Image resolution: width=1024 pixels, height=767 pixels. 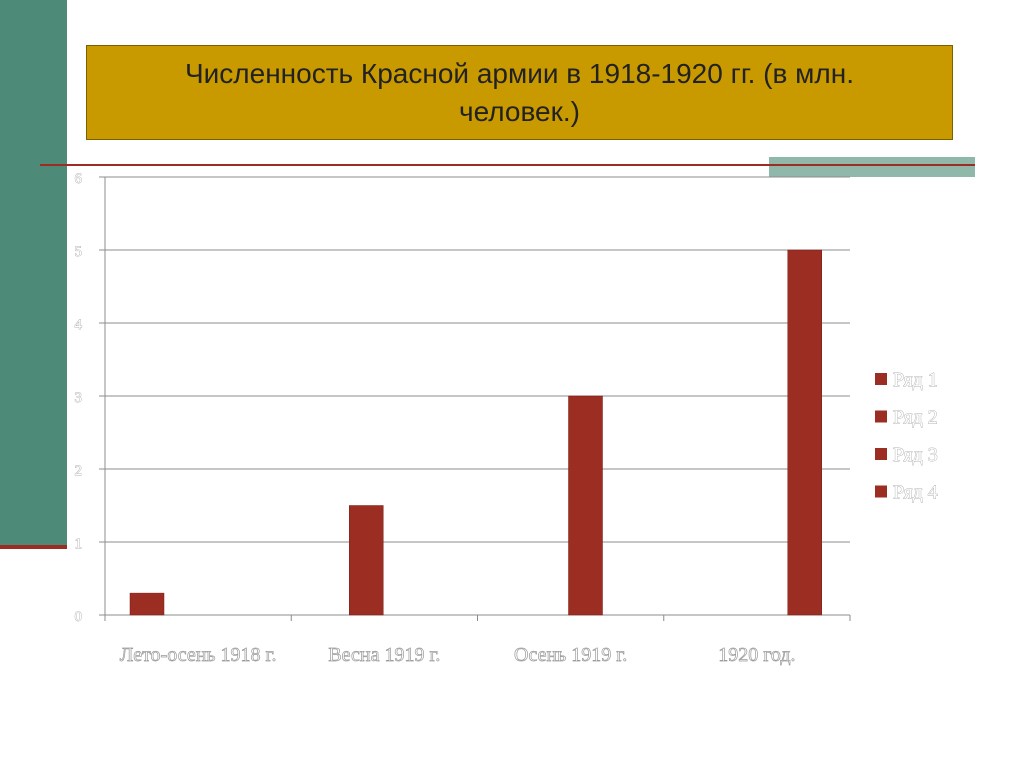 What do you see at coordinates (33, 272) in the screenshot?
I see `side-band` at bounding box center [33, 272].